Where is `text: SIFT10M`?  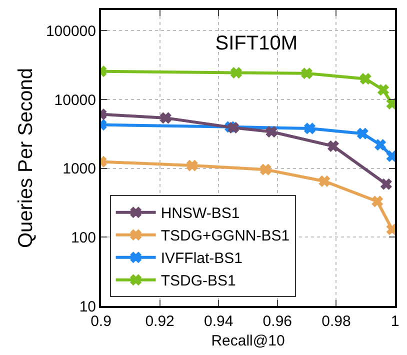 text: SIFT10M is located at coordinates (256, 43).